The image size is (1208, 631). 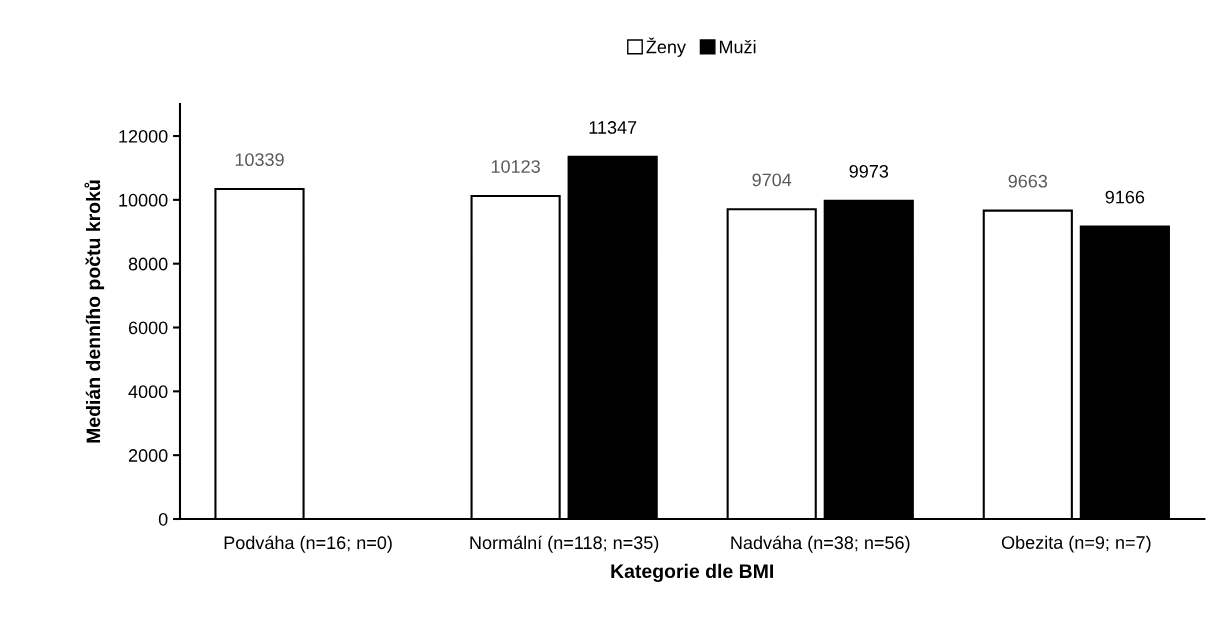 What do you see at coordinates (1125, 197) in the screenshot?
I see `data-label: 9166` at bounding box center [1125, 197].